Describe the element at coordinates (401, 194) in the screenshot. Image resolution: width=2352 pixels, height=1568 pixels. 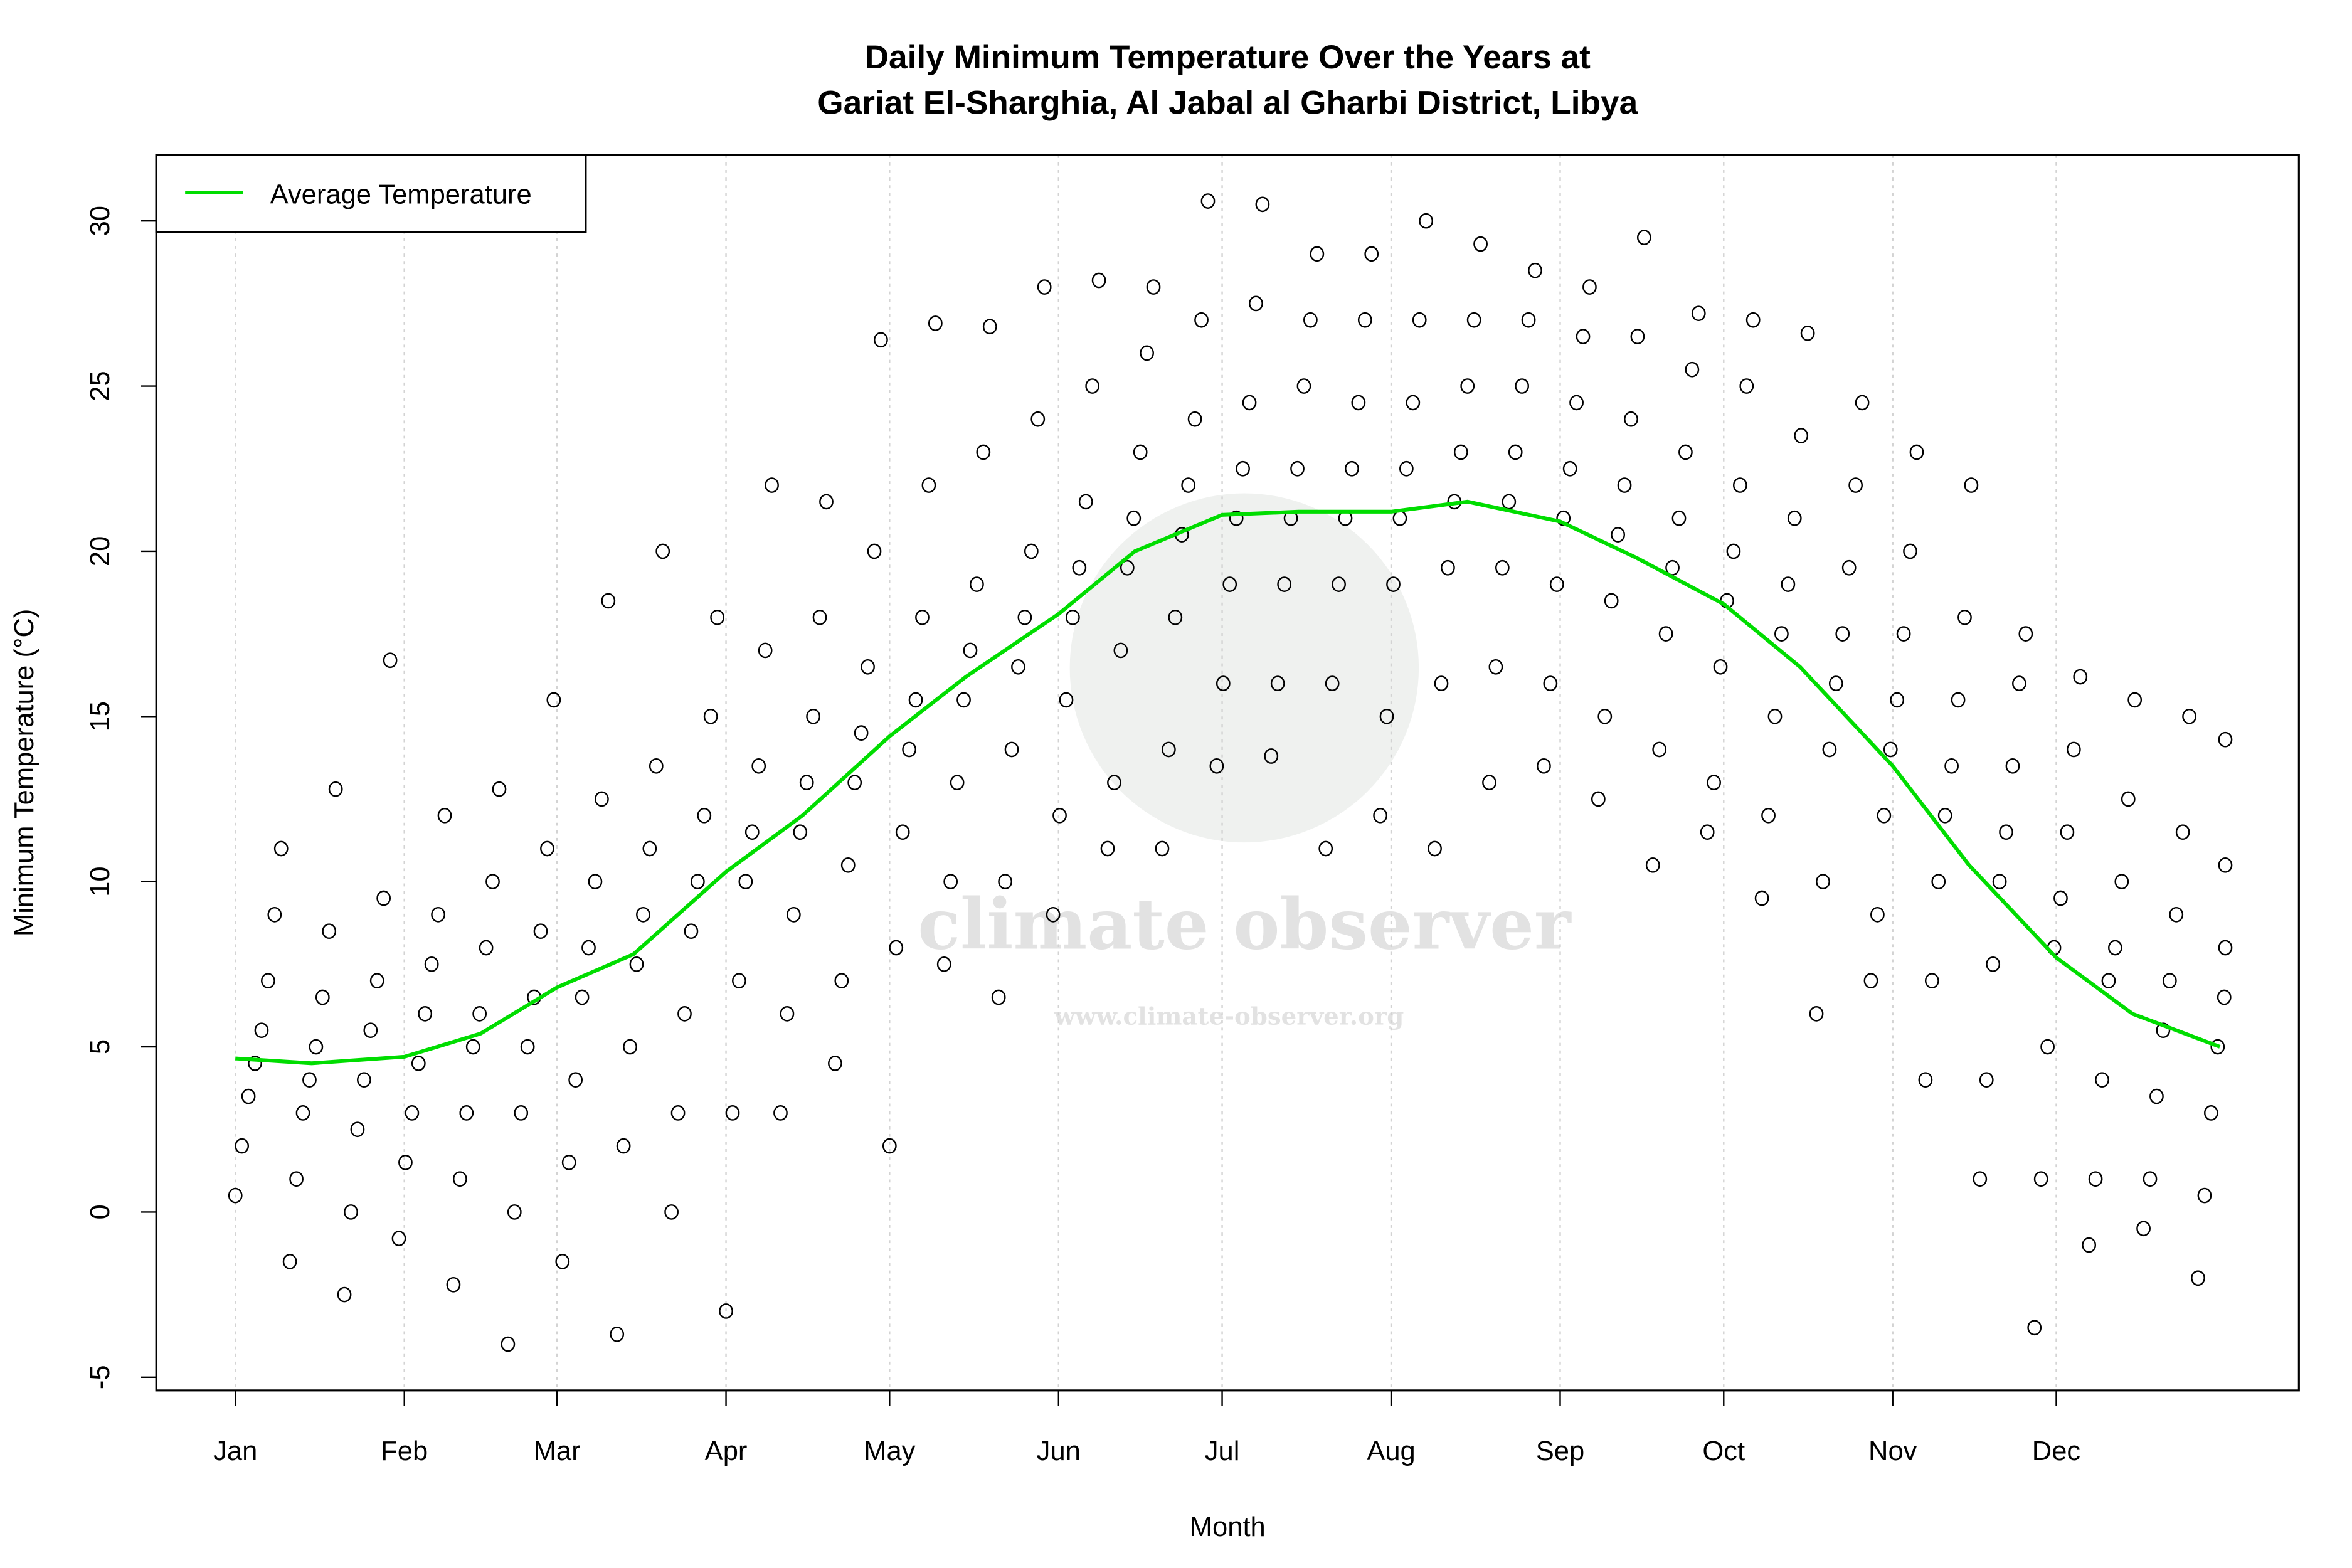
I see `legend-label: Average Temperature` at that location.